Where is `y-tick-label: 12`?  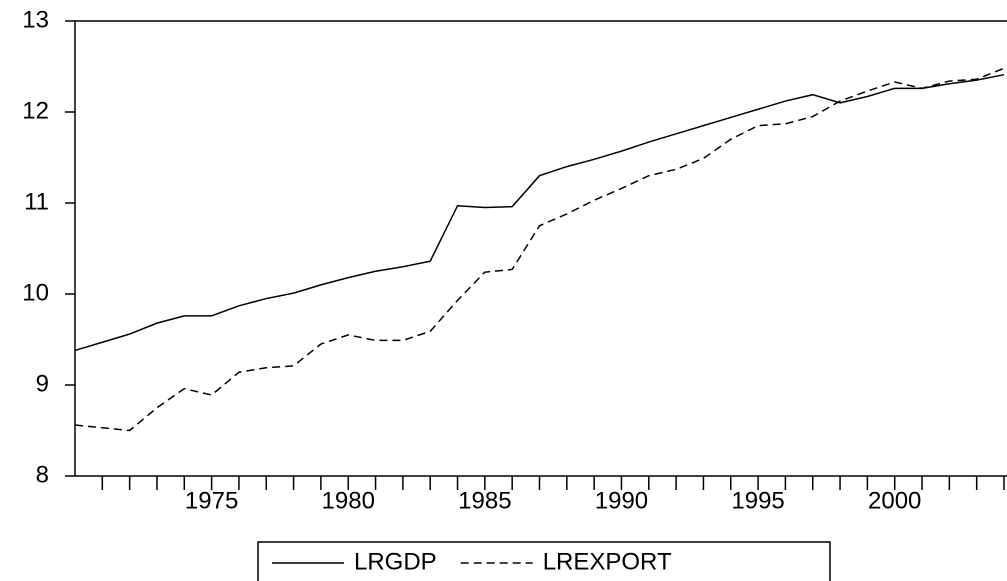 y-tick-label: 12 is located at coordinates (35, 110).